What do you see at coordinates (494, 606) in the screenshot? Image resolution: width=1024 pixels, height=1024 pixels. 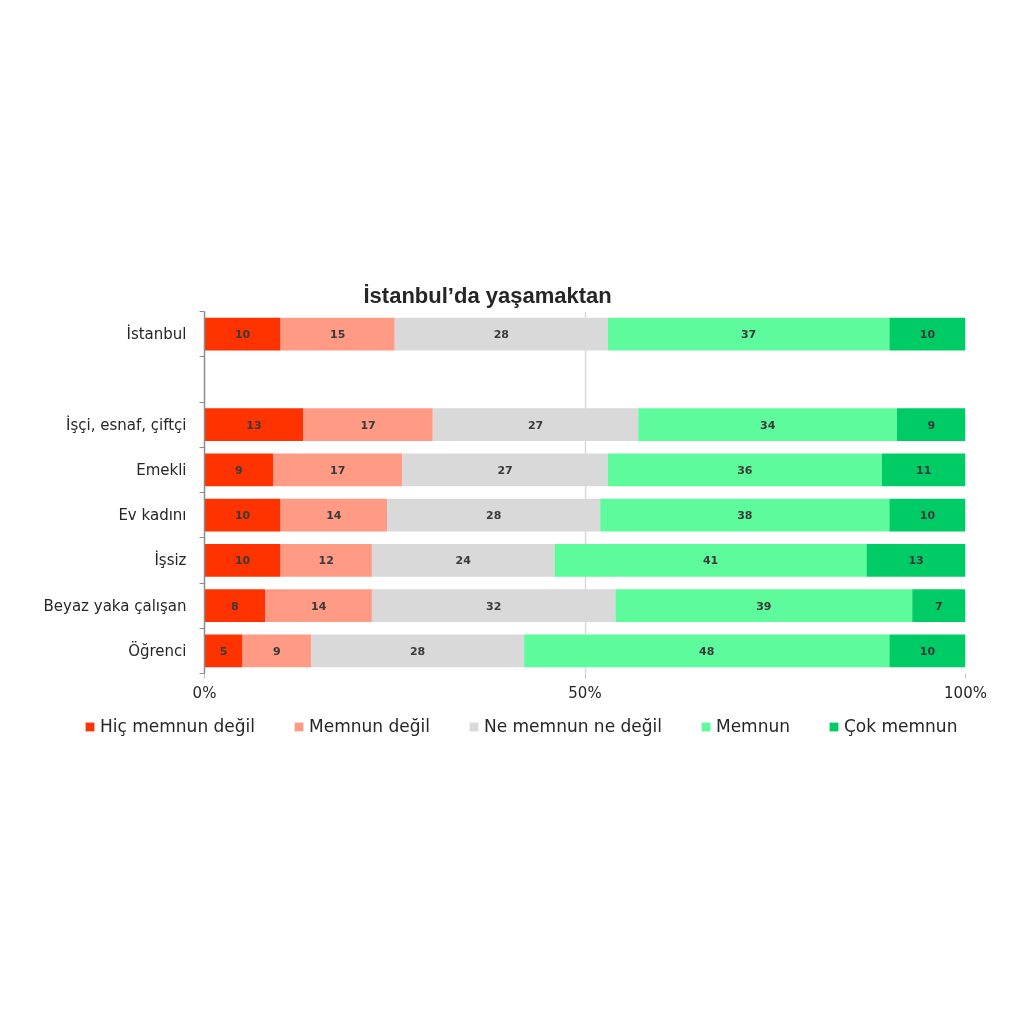 I see `data-label: 32` at bounding box center [494, 606].